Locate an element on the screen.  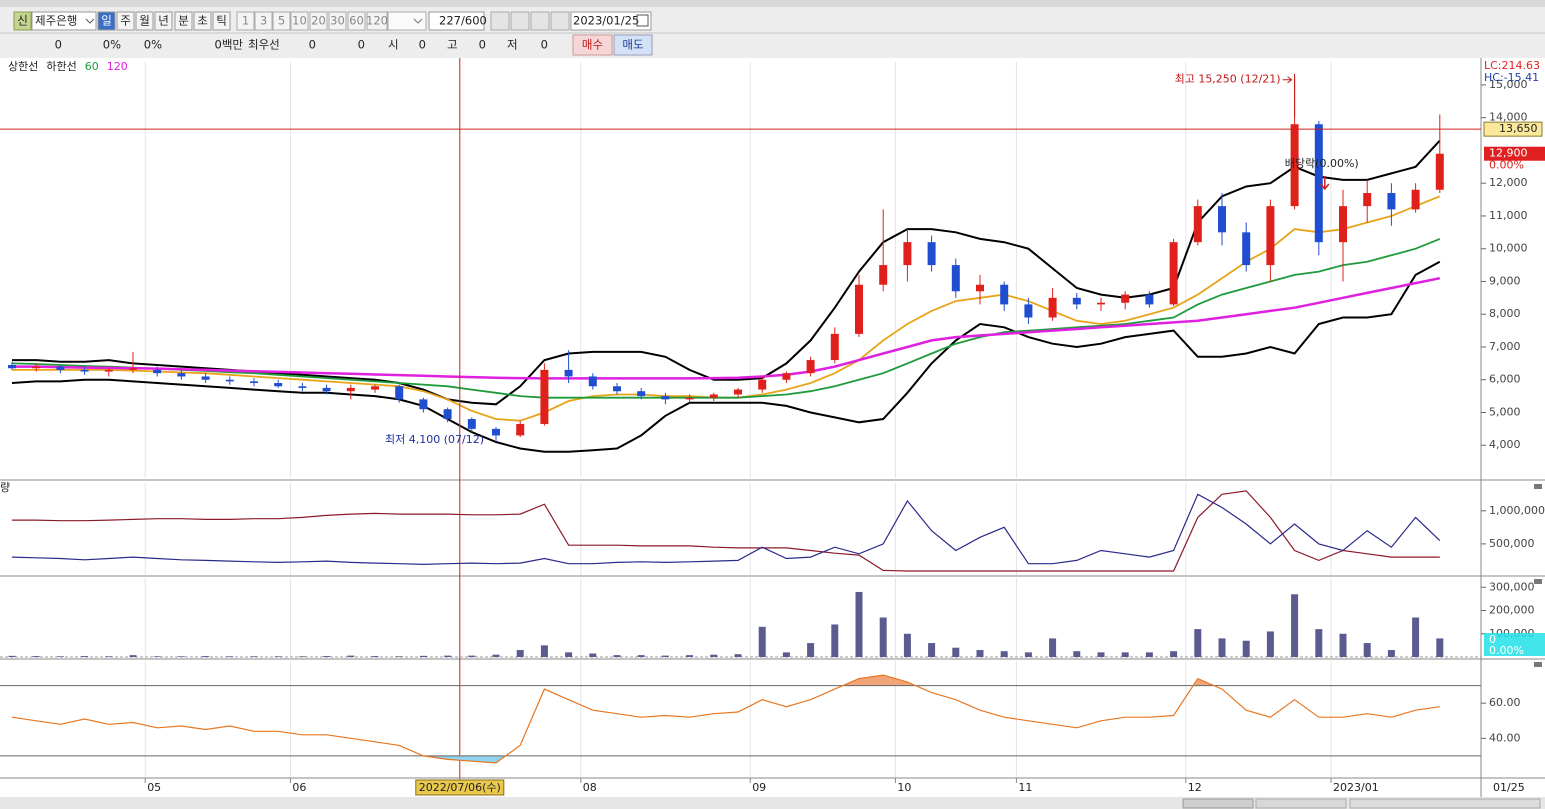
quote-field: 시 is located at coordinates (393, 45).